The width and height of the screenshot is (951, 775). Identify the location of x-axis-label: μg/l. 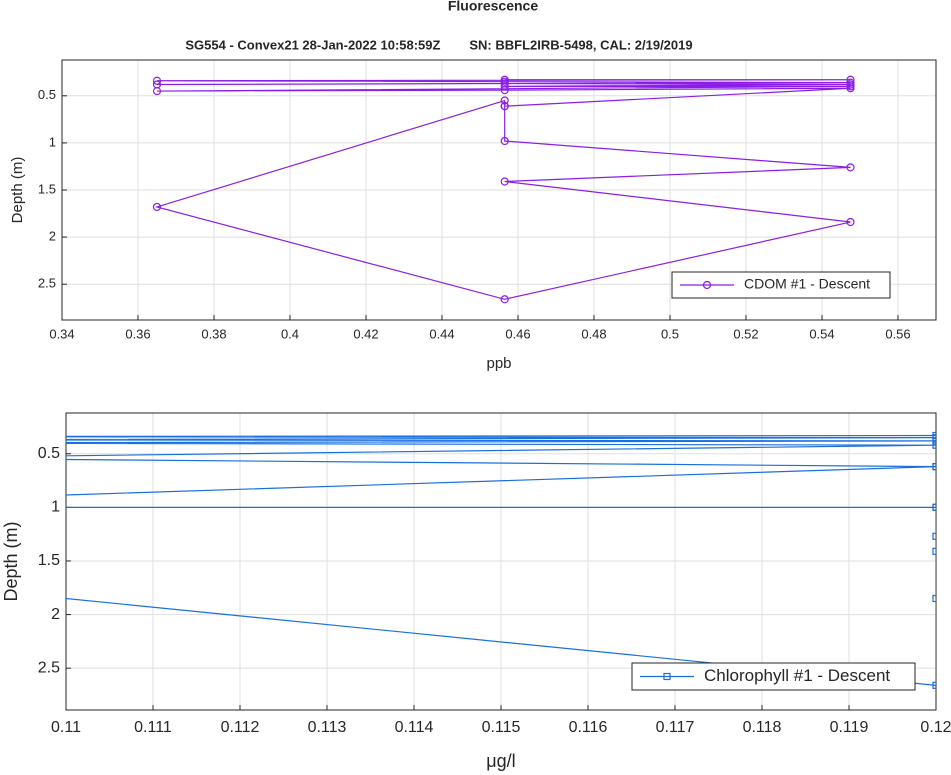
(500, 761).